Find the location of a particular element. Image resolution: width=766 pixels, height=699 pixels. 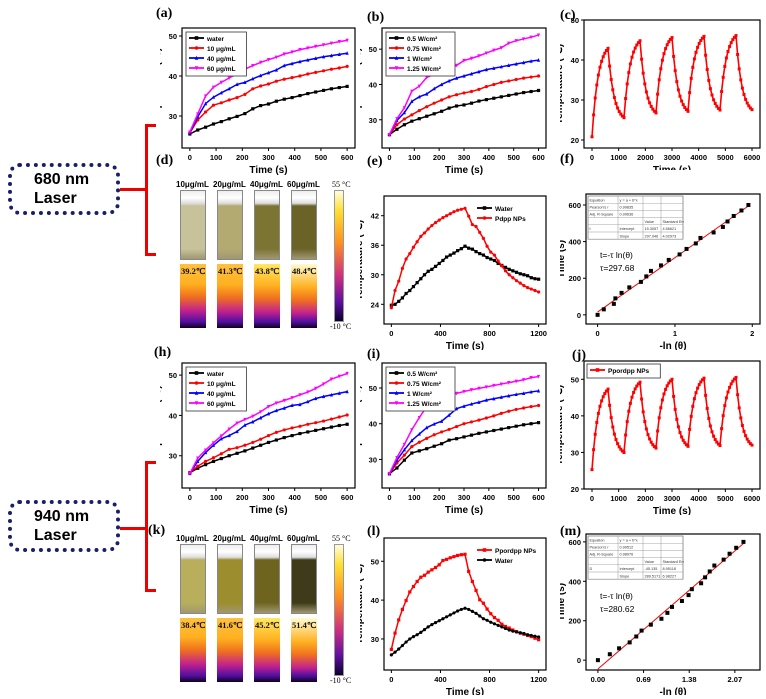

laser-680-wavelength: 680 nm is located at coordinates (62, 179).